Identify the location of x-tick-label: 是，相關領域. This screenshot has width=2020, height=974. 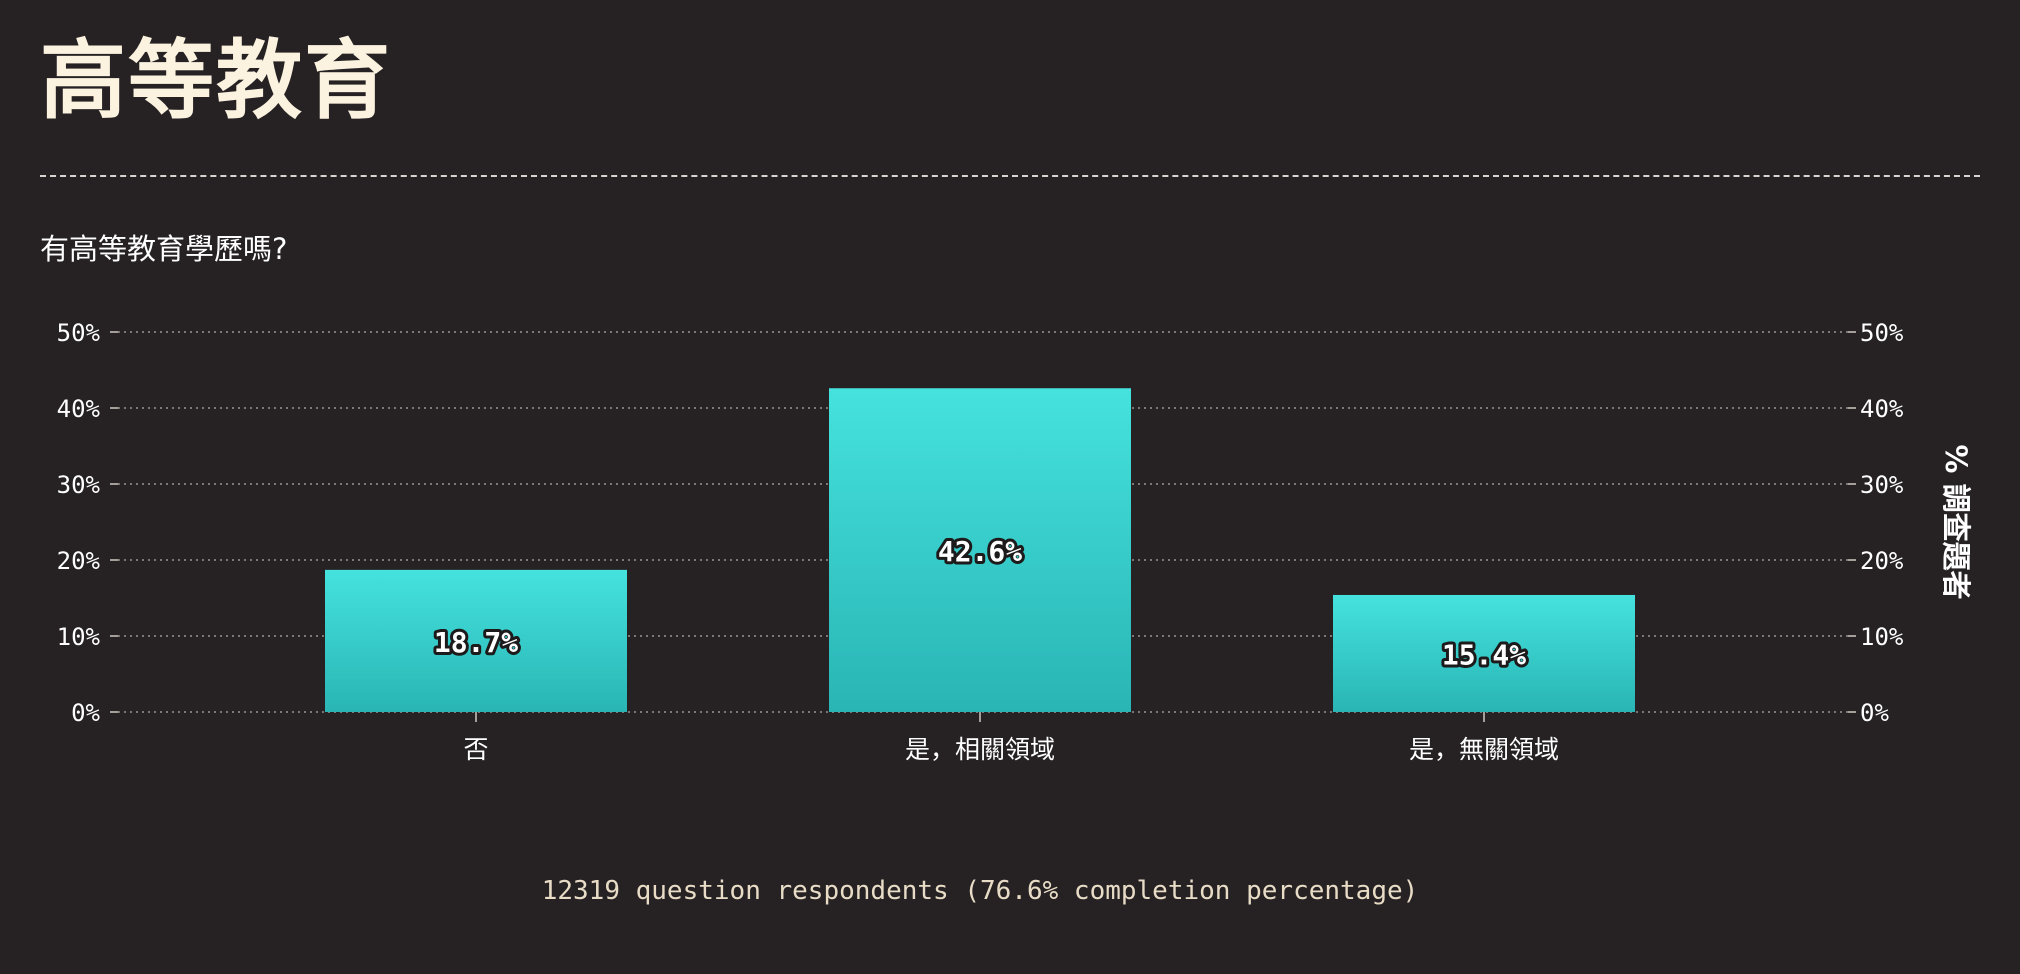
(980, 749).